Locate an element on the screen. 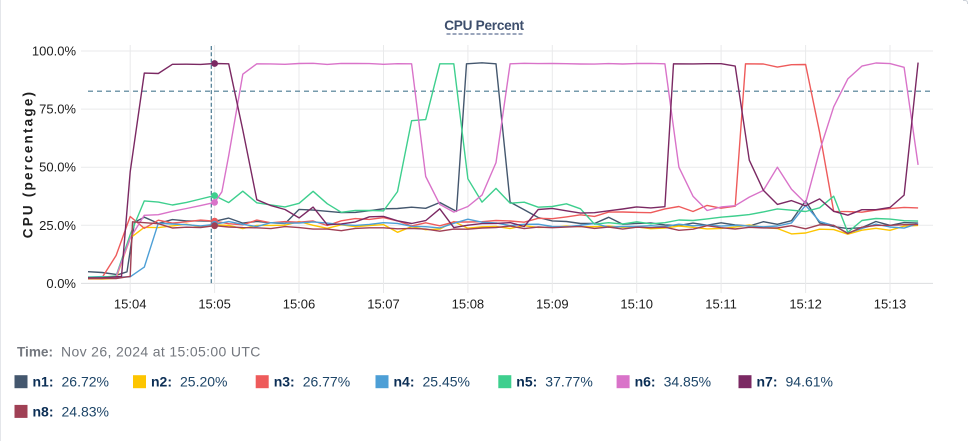 This screenshot has height=446, width=968. svg-text: 100.0% is located at coordinates (54, 51).